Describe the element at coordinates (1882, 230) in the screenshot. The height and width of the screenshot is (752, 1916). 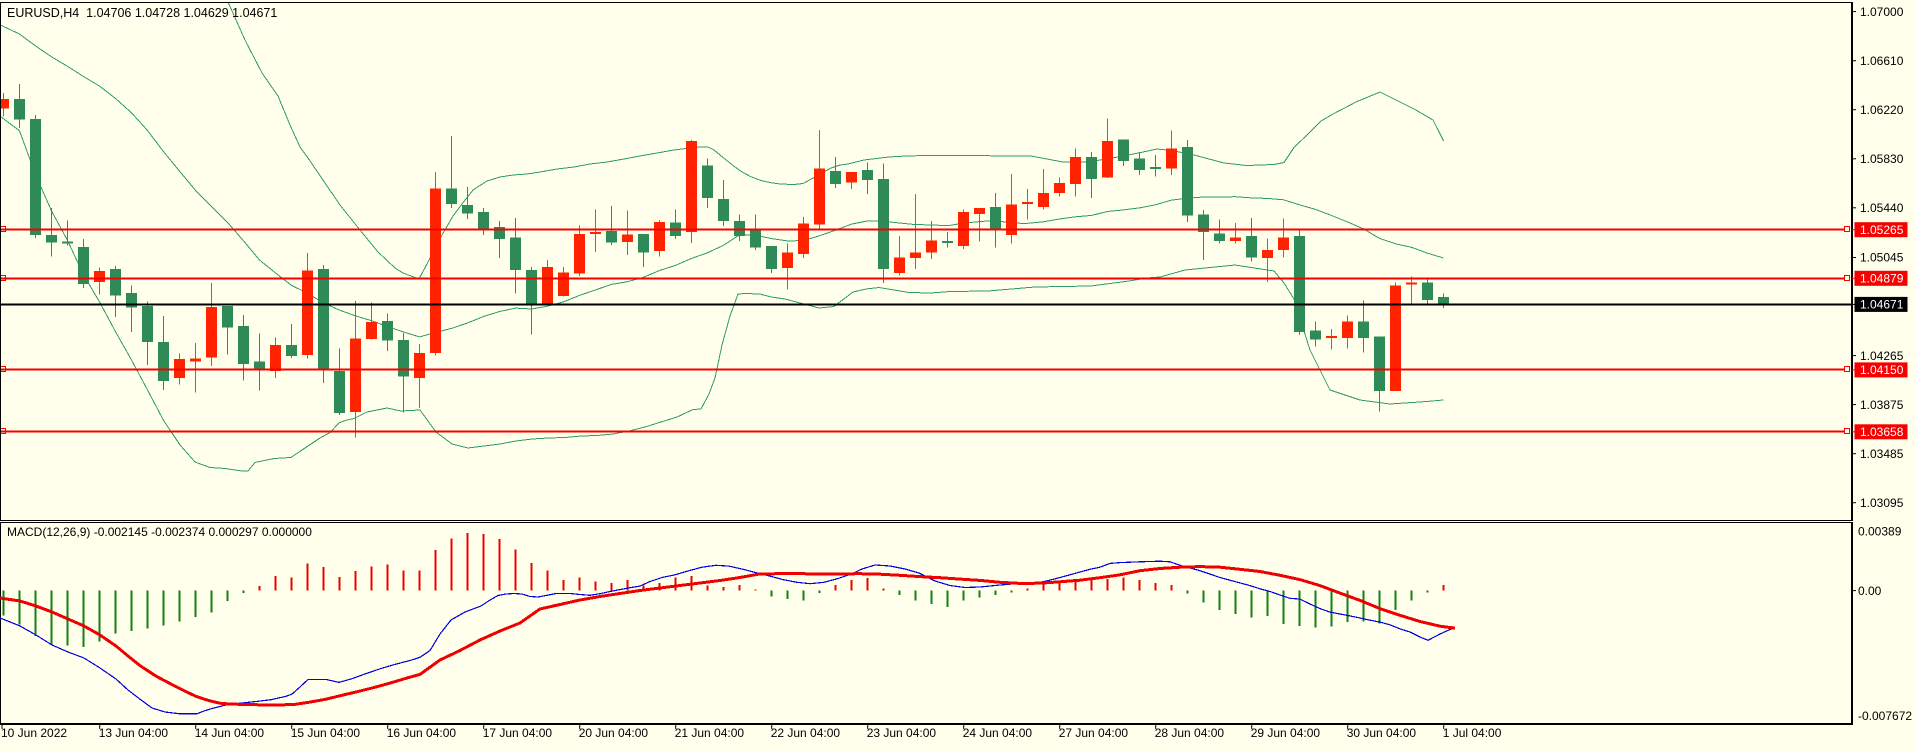
I see `svg-text: 1.05265` at that location.